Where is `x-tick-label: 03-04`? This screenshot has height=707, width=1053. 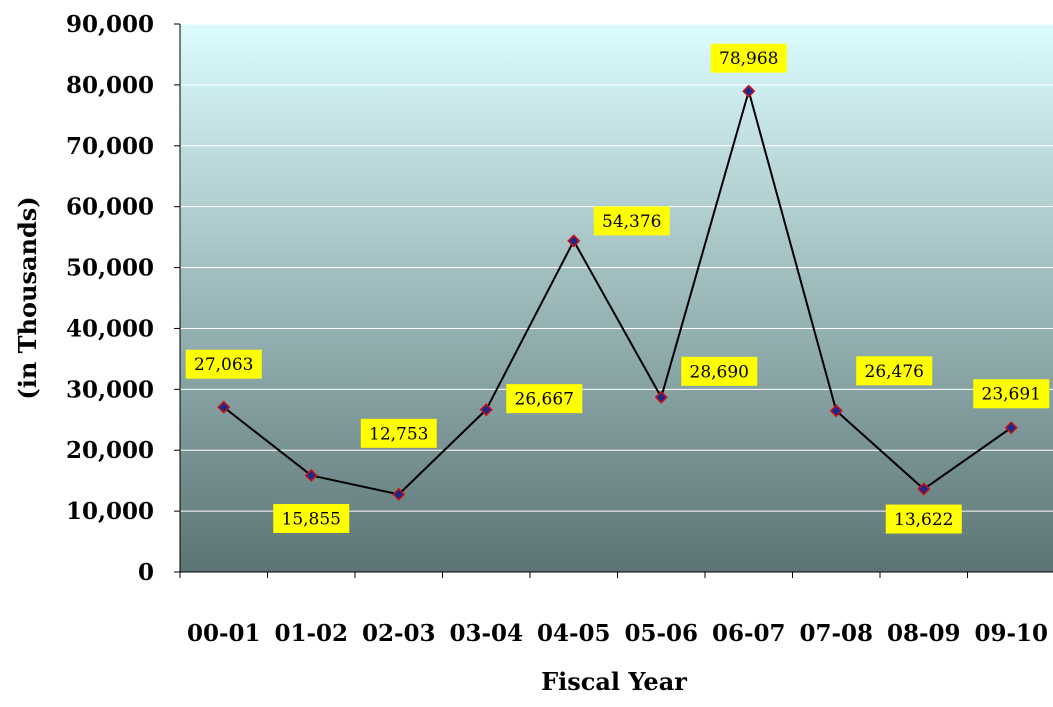 x-tick-label: 03-04 is located at coordinates (486, 633).